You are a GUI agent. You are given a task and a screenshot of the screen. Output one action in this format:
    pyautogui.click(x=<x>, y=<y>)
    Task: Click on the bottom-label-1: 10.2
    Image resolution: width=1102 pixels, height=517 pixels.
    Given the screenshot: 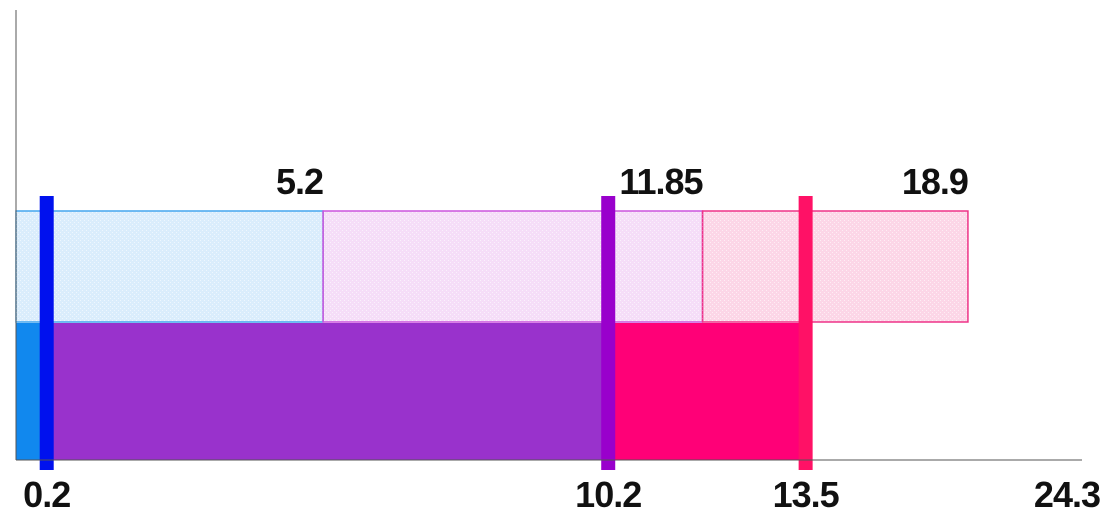 What is the action you would take?
    pyautogui.click(x=608, y=494)
    